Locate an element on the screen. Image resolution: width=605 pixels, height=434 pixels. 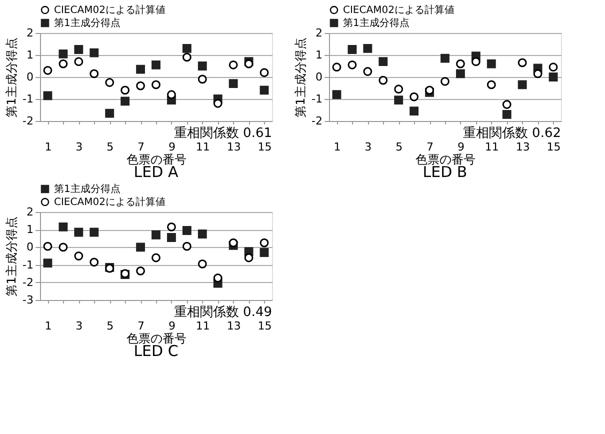
y-tick-label: -3 is located at coordinates (28, 300).